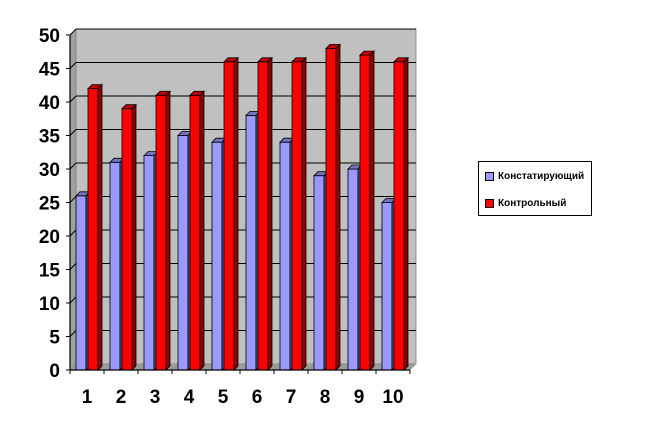  I want to click on y-tick-label-2: 10, so click(49, 304).